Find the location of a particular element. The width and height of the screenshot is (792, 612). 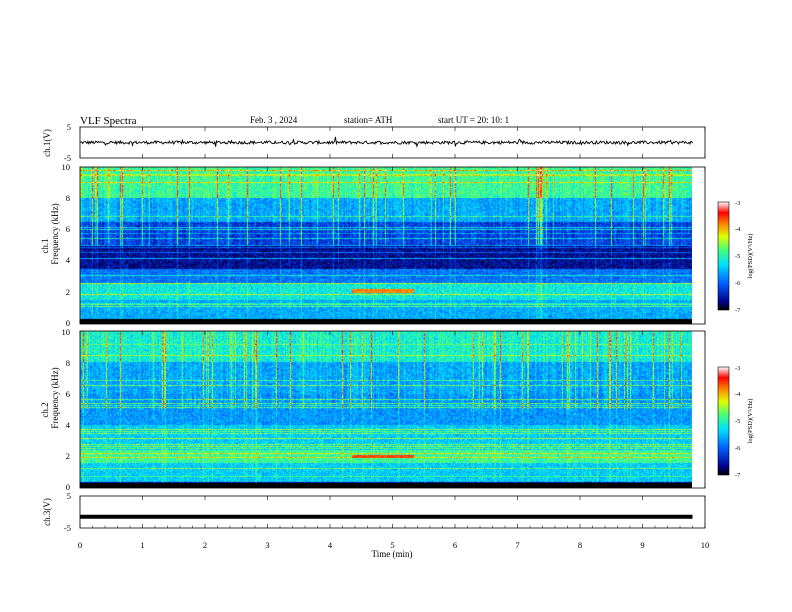

ch2-cb-tick-6: -6 is located at coordinates (738, 448).